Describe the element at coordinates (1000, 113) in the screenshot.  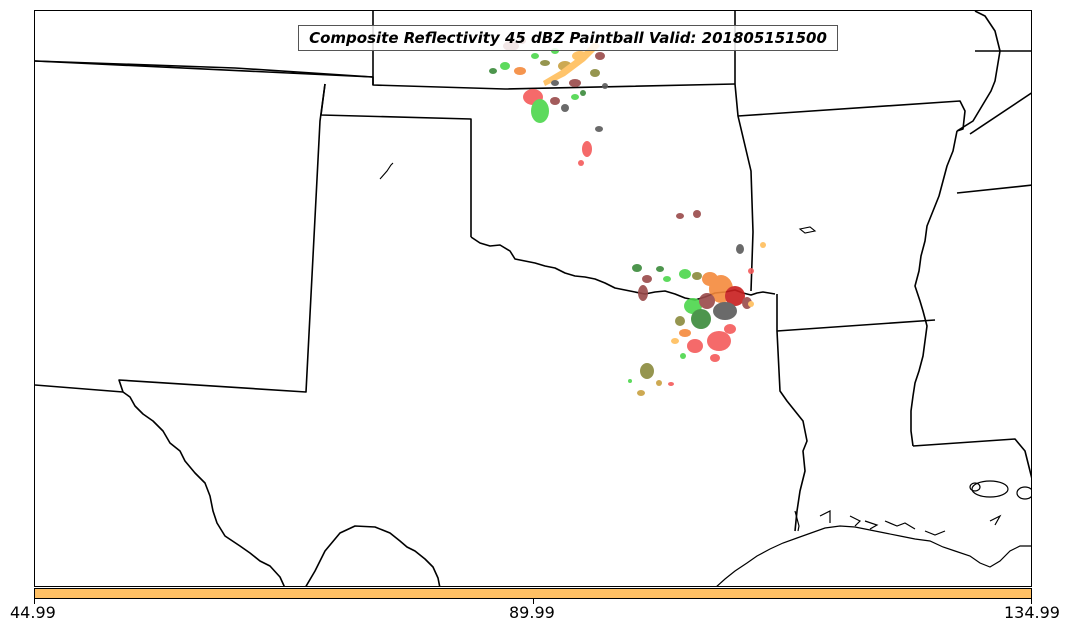
I see `tn-border` at that location.